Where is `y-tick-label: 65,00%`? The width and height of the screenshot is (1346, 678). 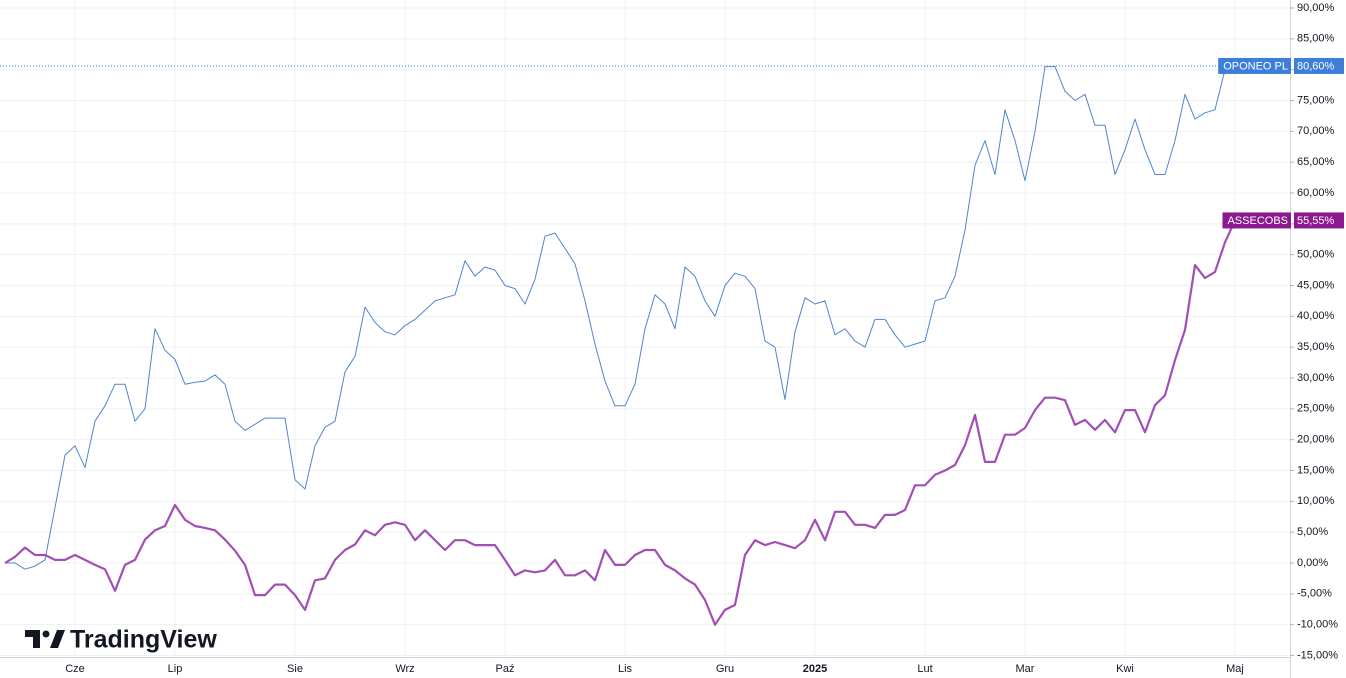 y-tick-label: 65,00% is located at coordinates (1316, 162).